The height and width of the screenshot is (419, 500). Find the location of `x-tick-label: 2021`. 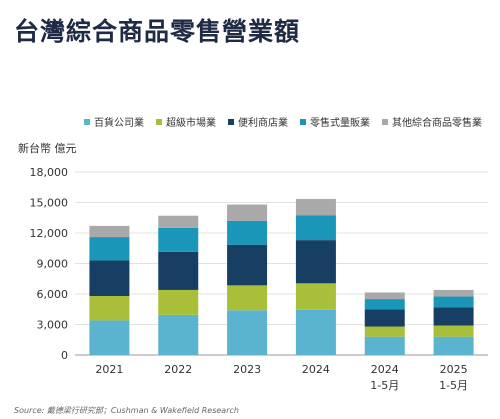

x-tick-label: 2021 is located at coordinates (109, 369).